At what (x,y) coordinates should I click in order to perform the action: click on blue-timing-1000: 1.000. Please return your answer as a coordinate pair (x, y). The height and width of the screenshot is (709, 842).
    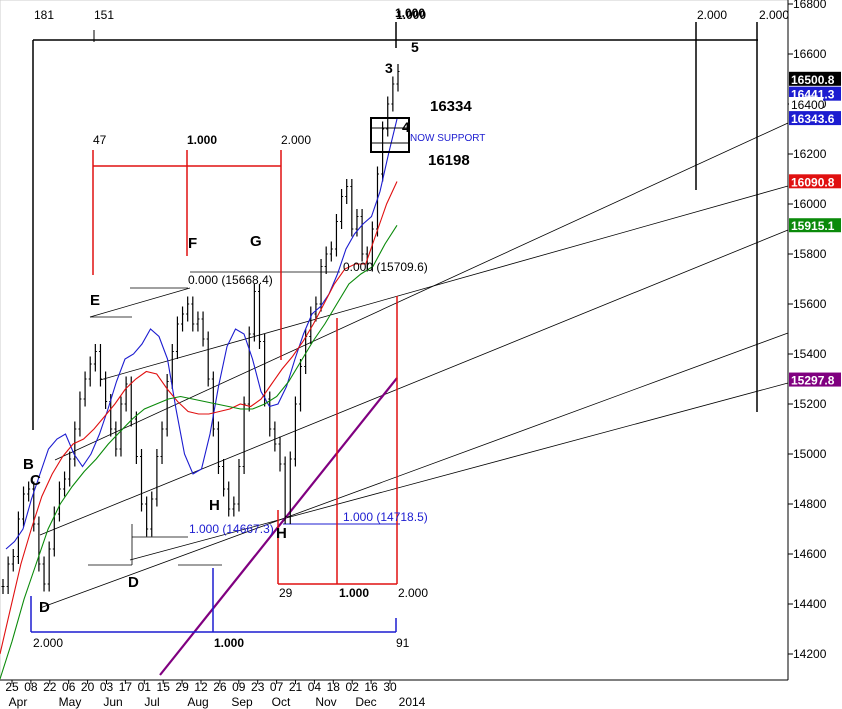
    Looking at the image, I should click on (229, 643).